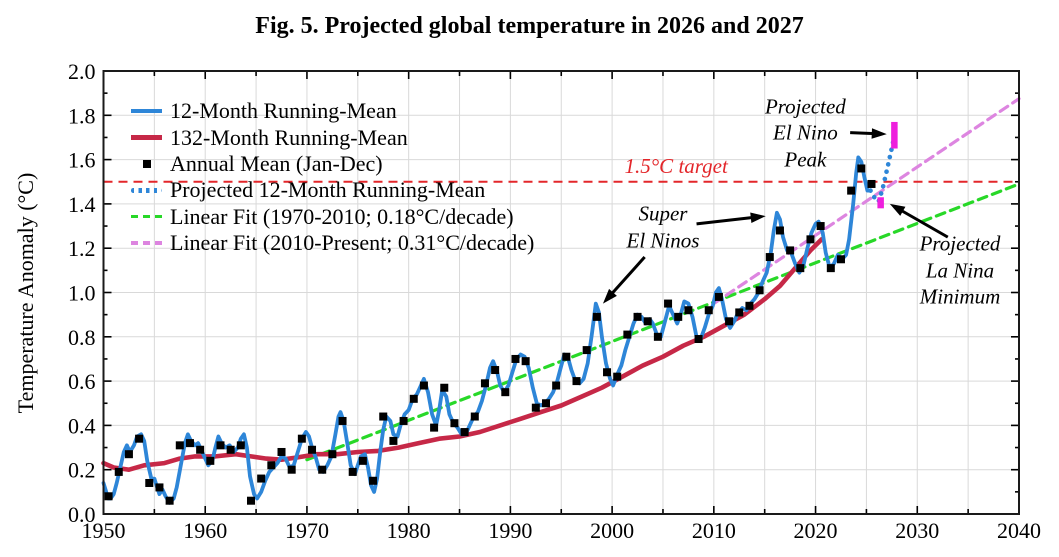 The width and height of the screenshot is (1059, 557). I want to click on y-tick-label: 1.4, so click(82, 204).